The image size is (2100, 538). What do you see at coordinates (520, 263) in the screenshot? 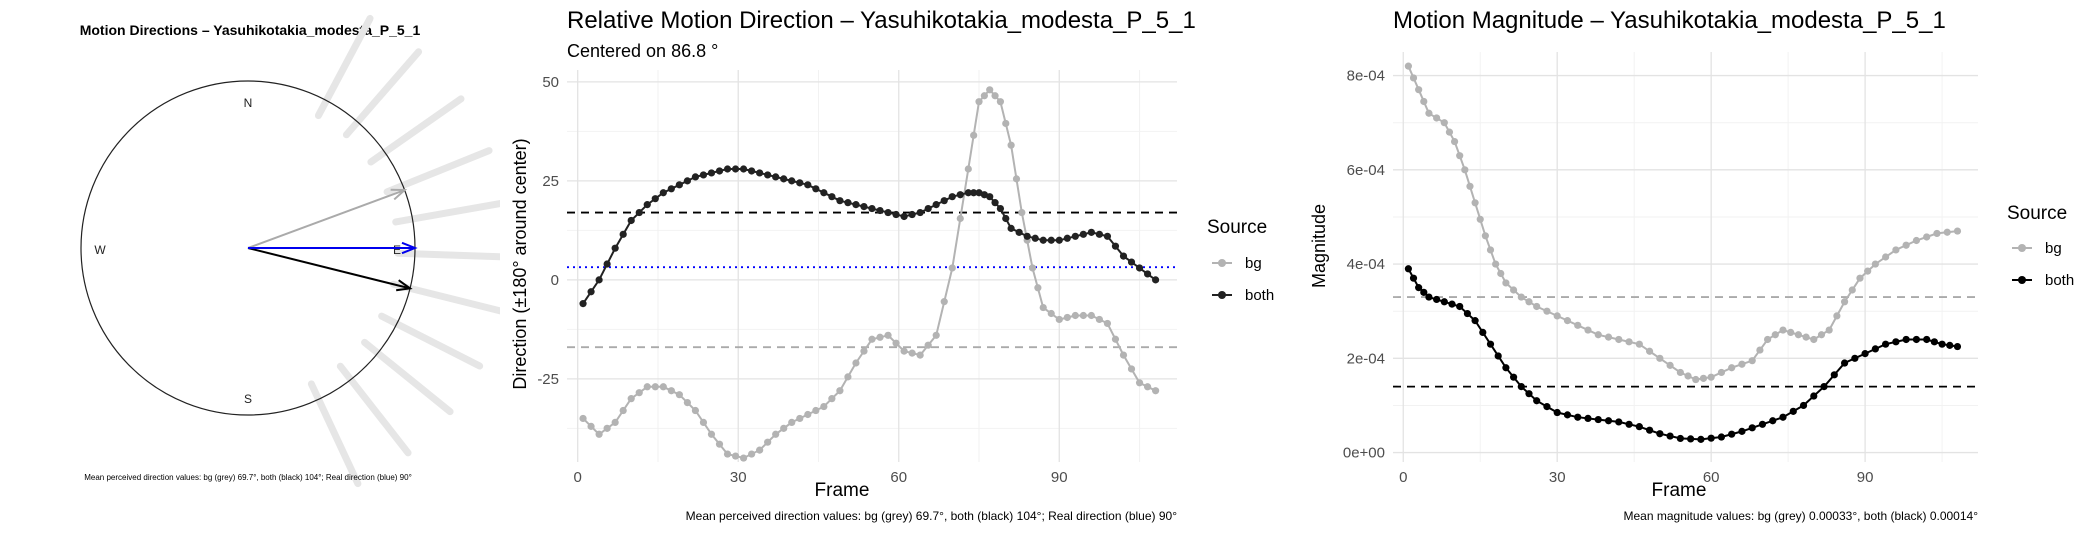
I see `direction-y-axis-label: Direction (±180° around center)` at bounding box center [520, 263].